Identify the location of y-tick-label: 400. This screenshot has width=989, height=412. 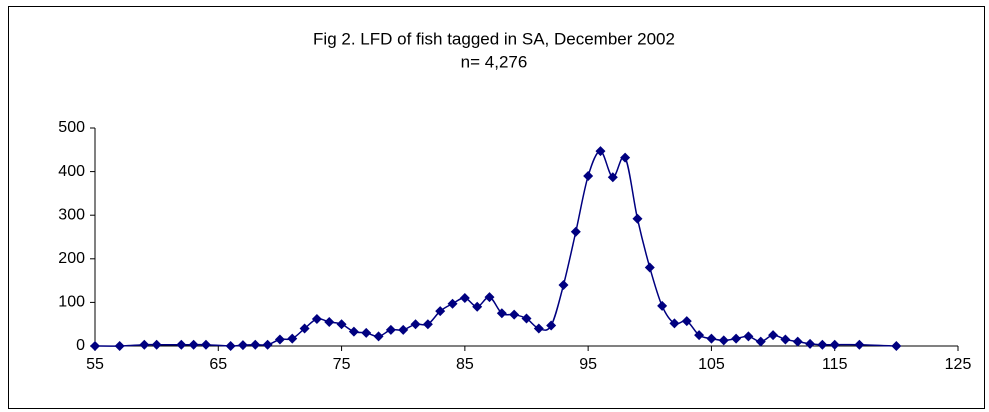
(71, 171).